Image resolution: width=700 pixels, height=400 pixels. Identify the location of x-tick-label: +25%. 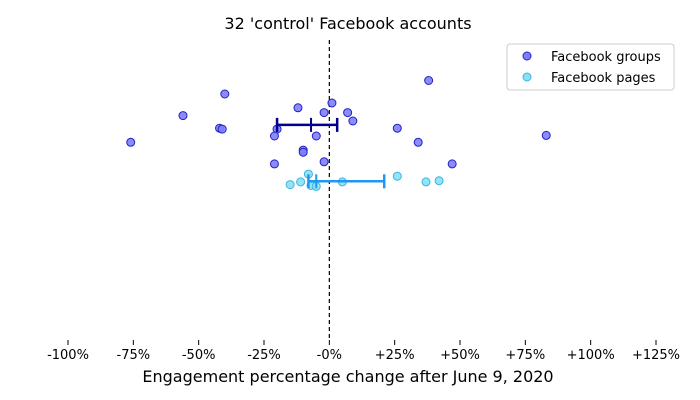
(395, 355).